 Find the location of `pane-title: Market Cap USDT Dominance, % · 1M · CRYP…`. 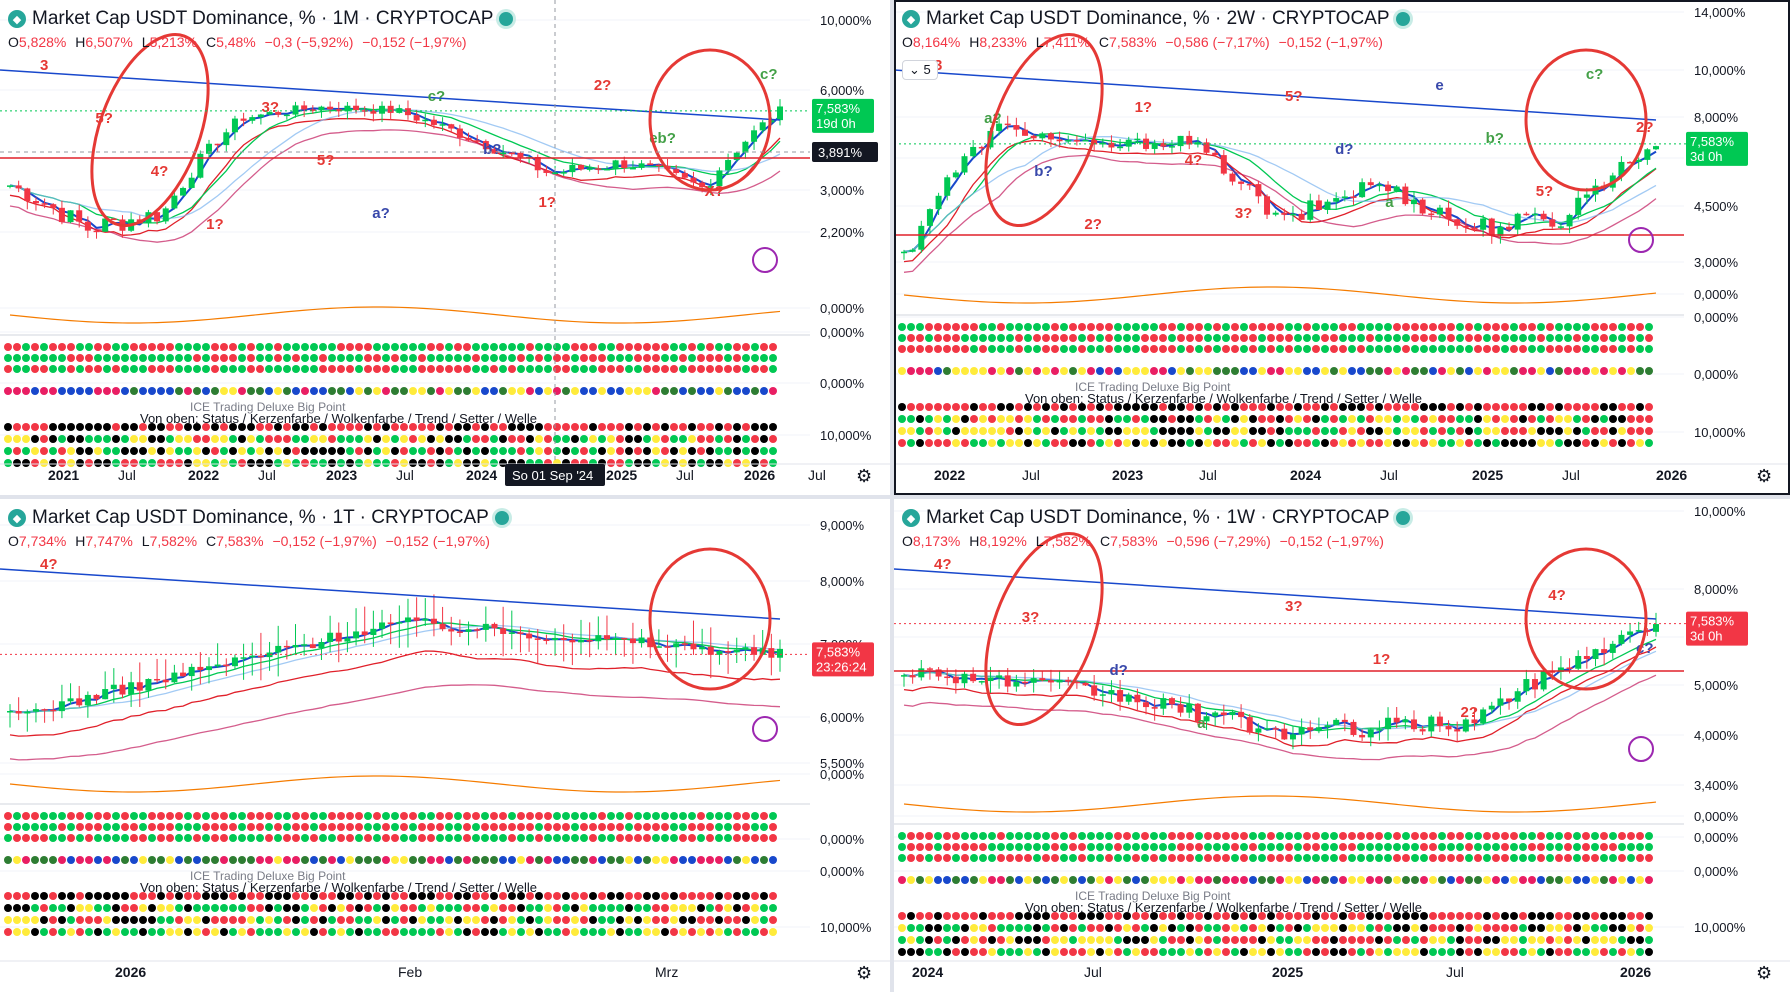

pane-title: Market Cap USDT Dominance, % · 1M · CRYP… is located at coordinates (263, 18).